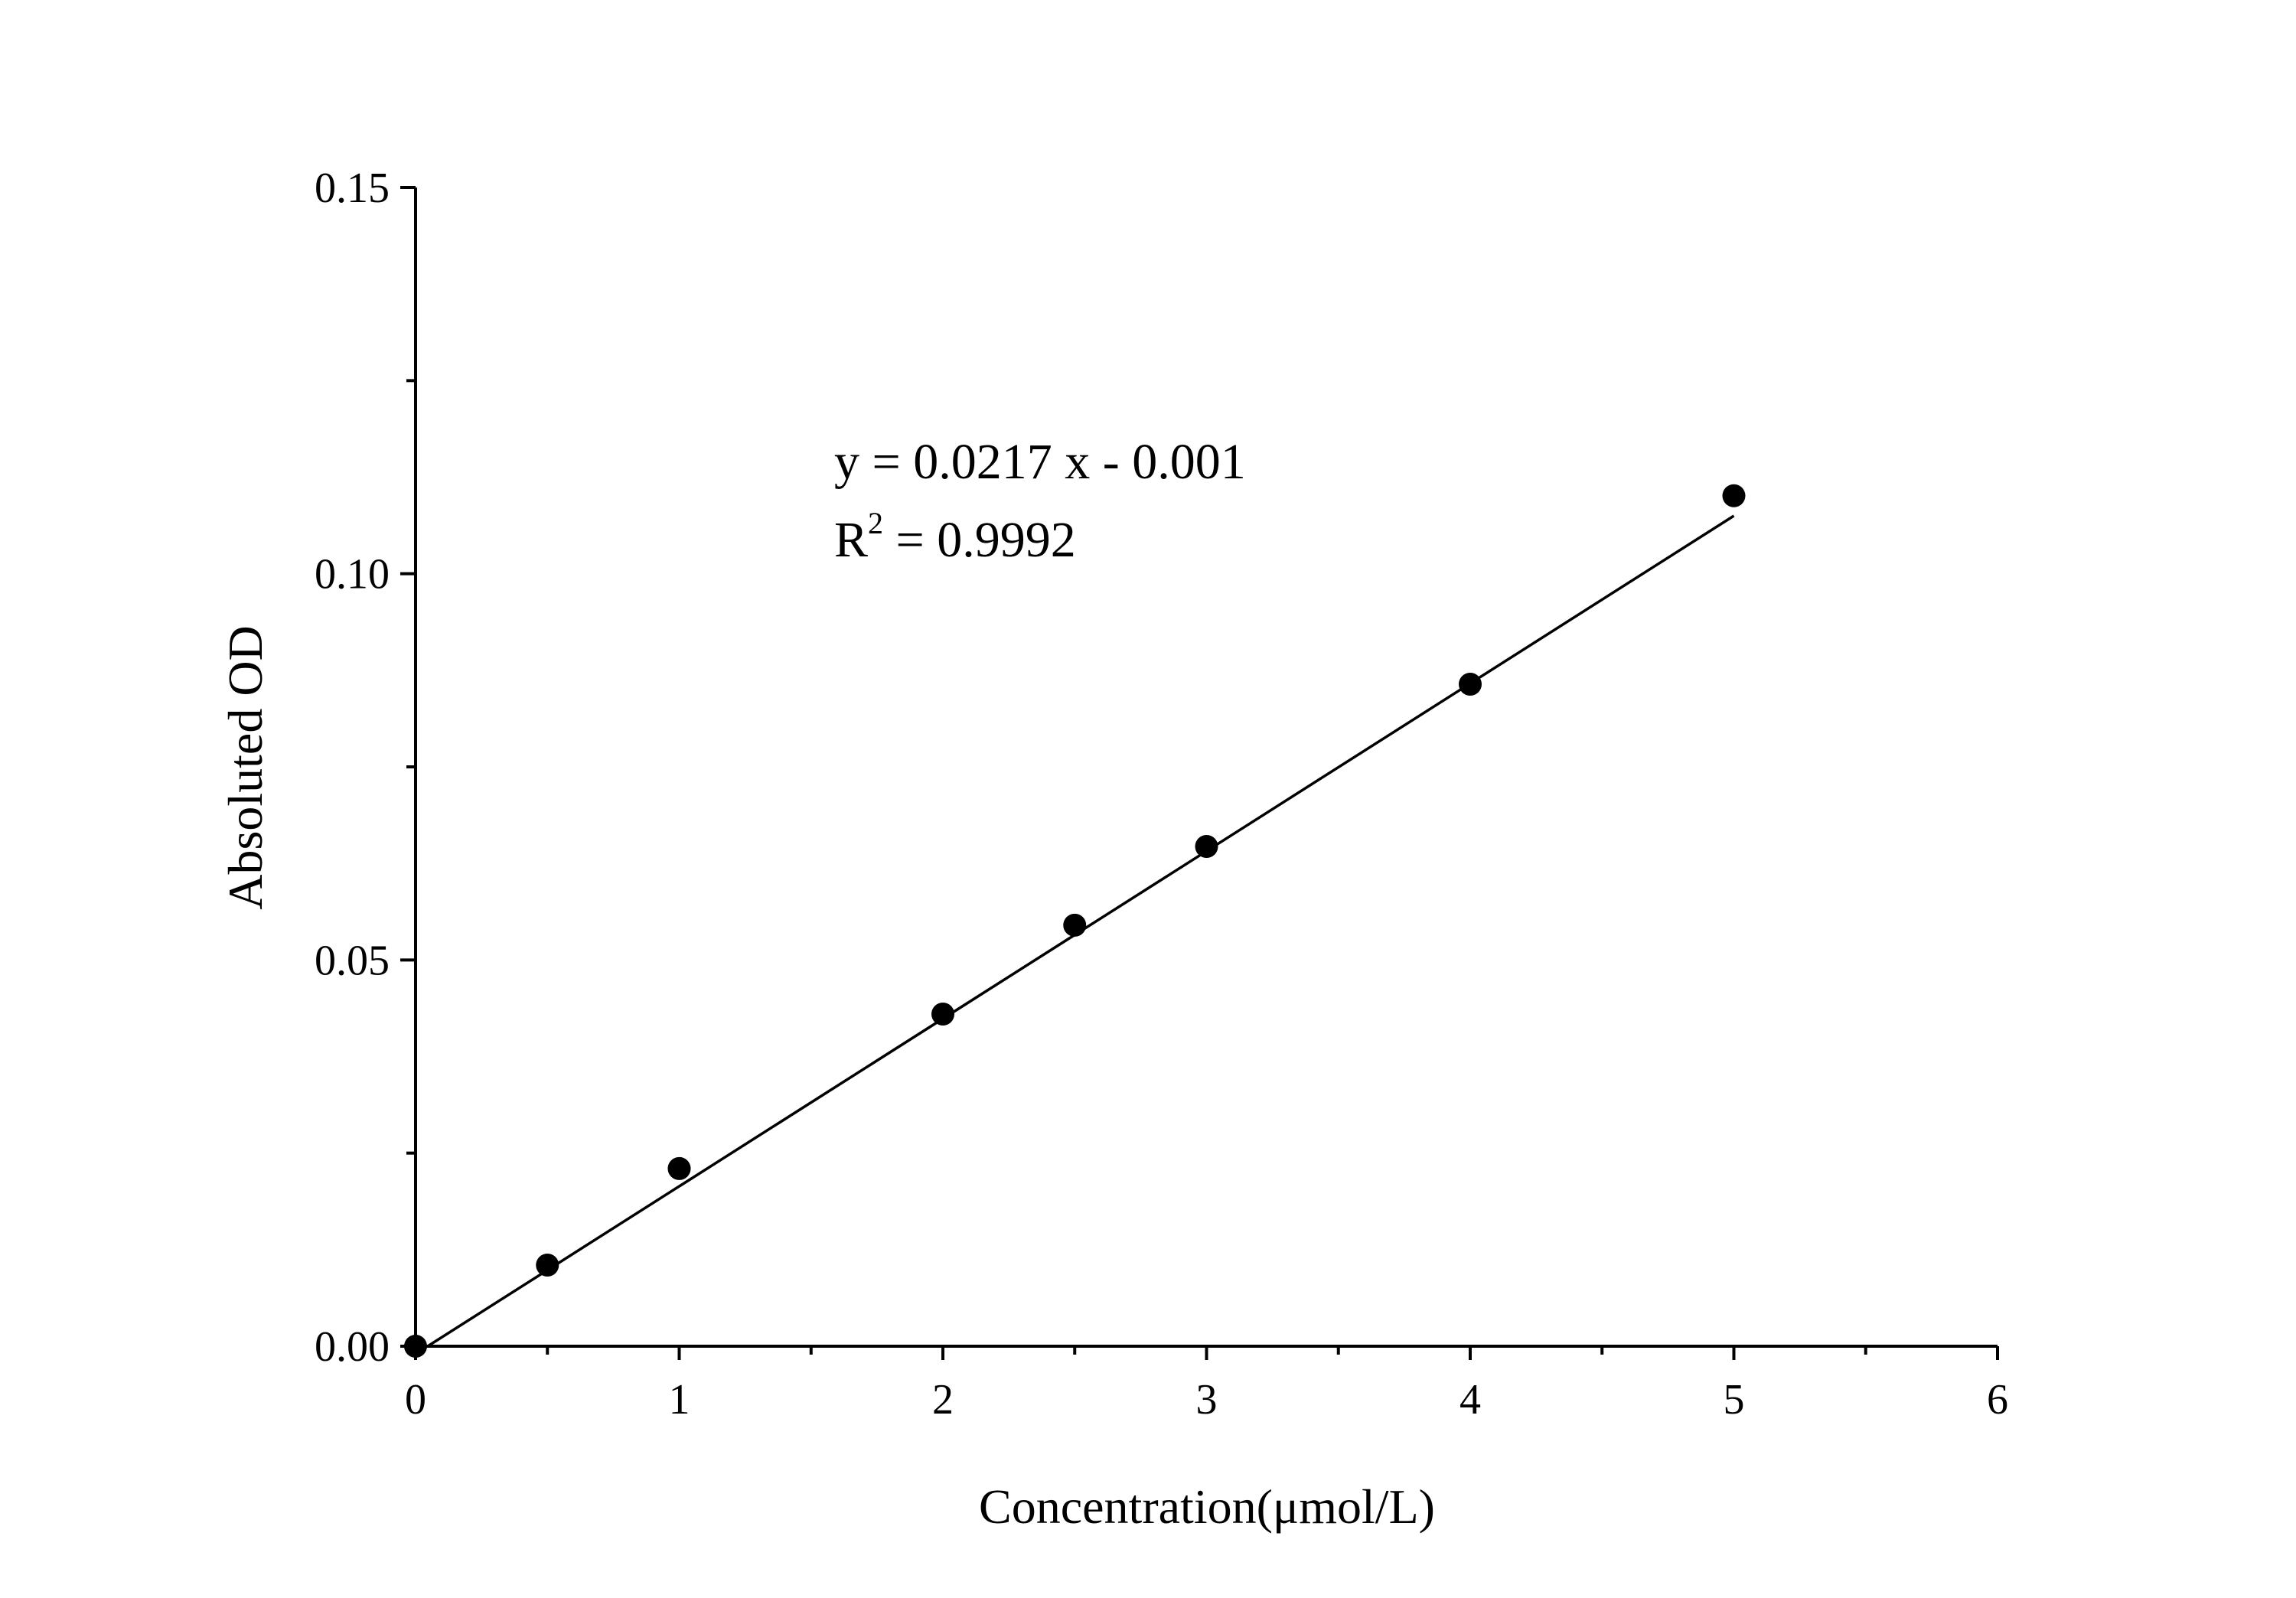 The width and height of the screenshot is (2296, 1598). What do you see at coordinates (245, 768) in the screenshot?
I see `y-axis-title: Absoluted OD` at bounding box center [245, 768].